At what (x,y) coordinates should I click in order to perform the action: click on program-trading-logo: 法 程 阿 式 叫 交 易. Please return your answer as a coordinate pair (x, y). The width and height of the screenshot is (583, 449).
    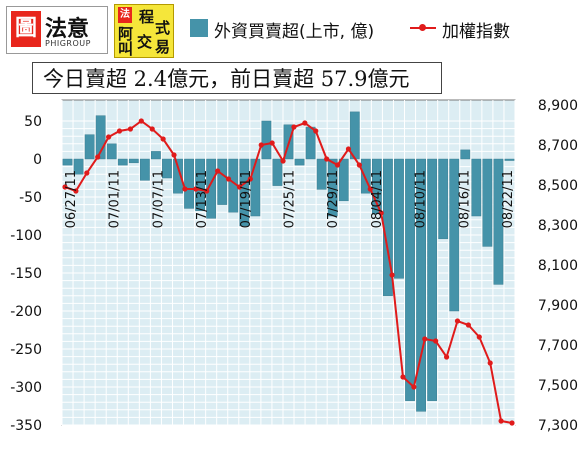
    Looking at the image, I should click on (144, 31).